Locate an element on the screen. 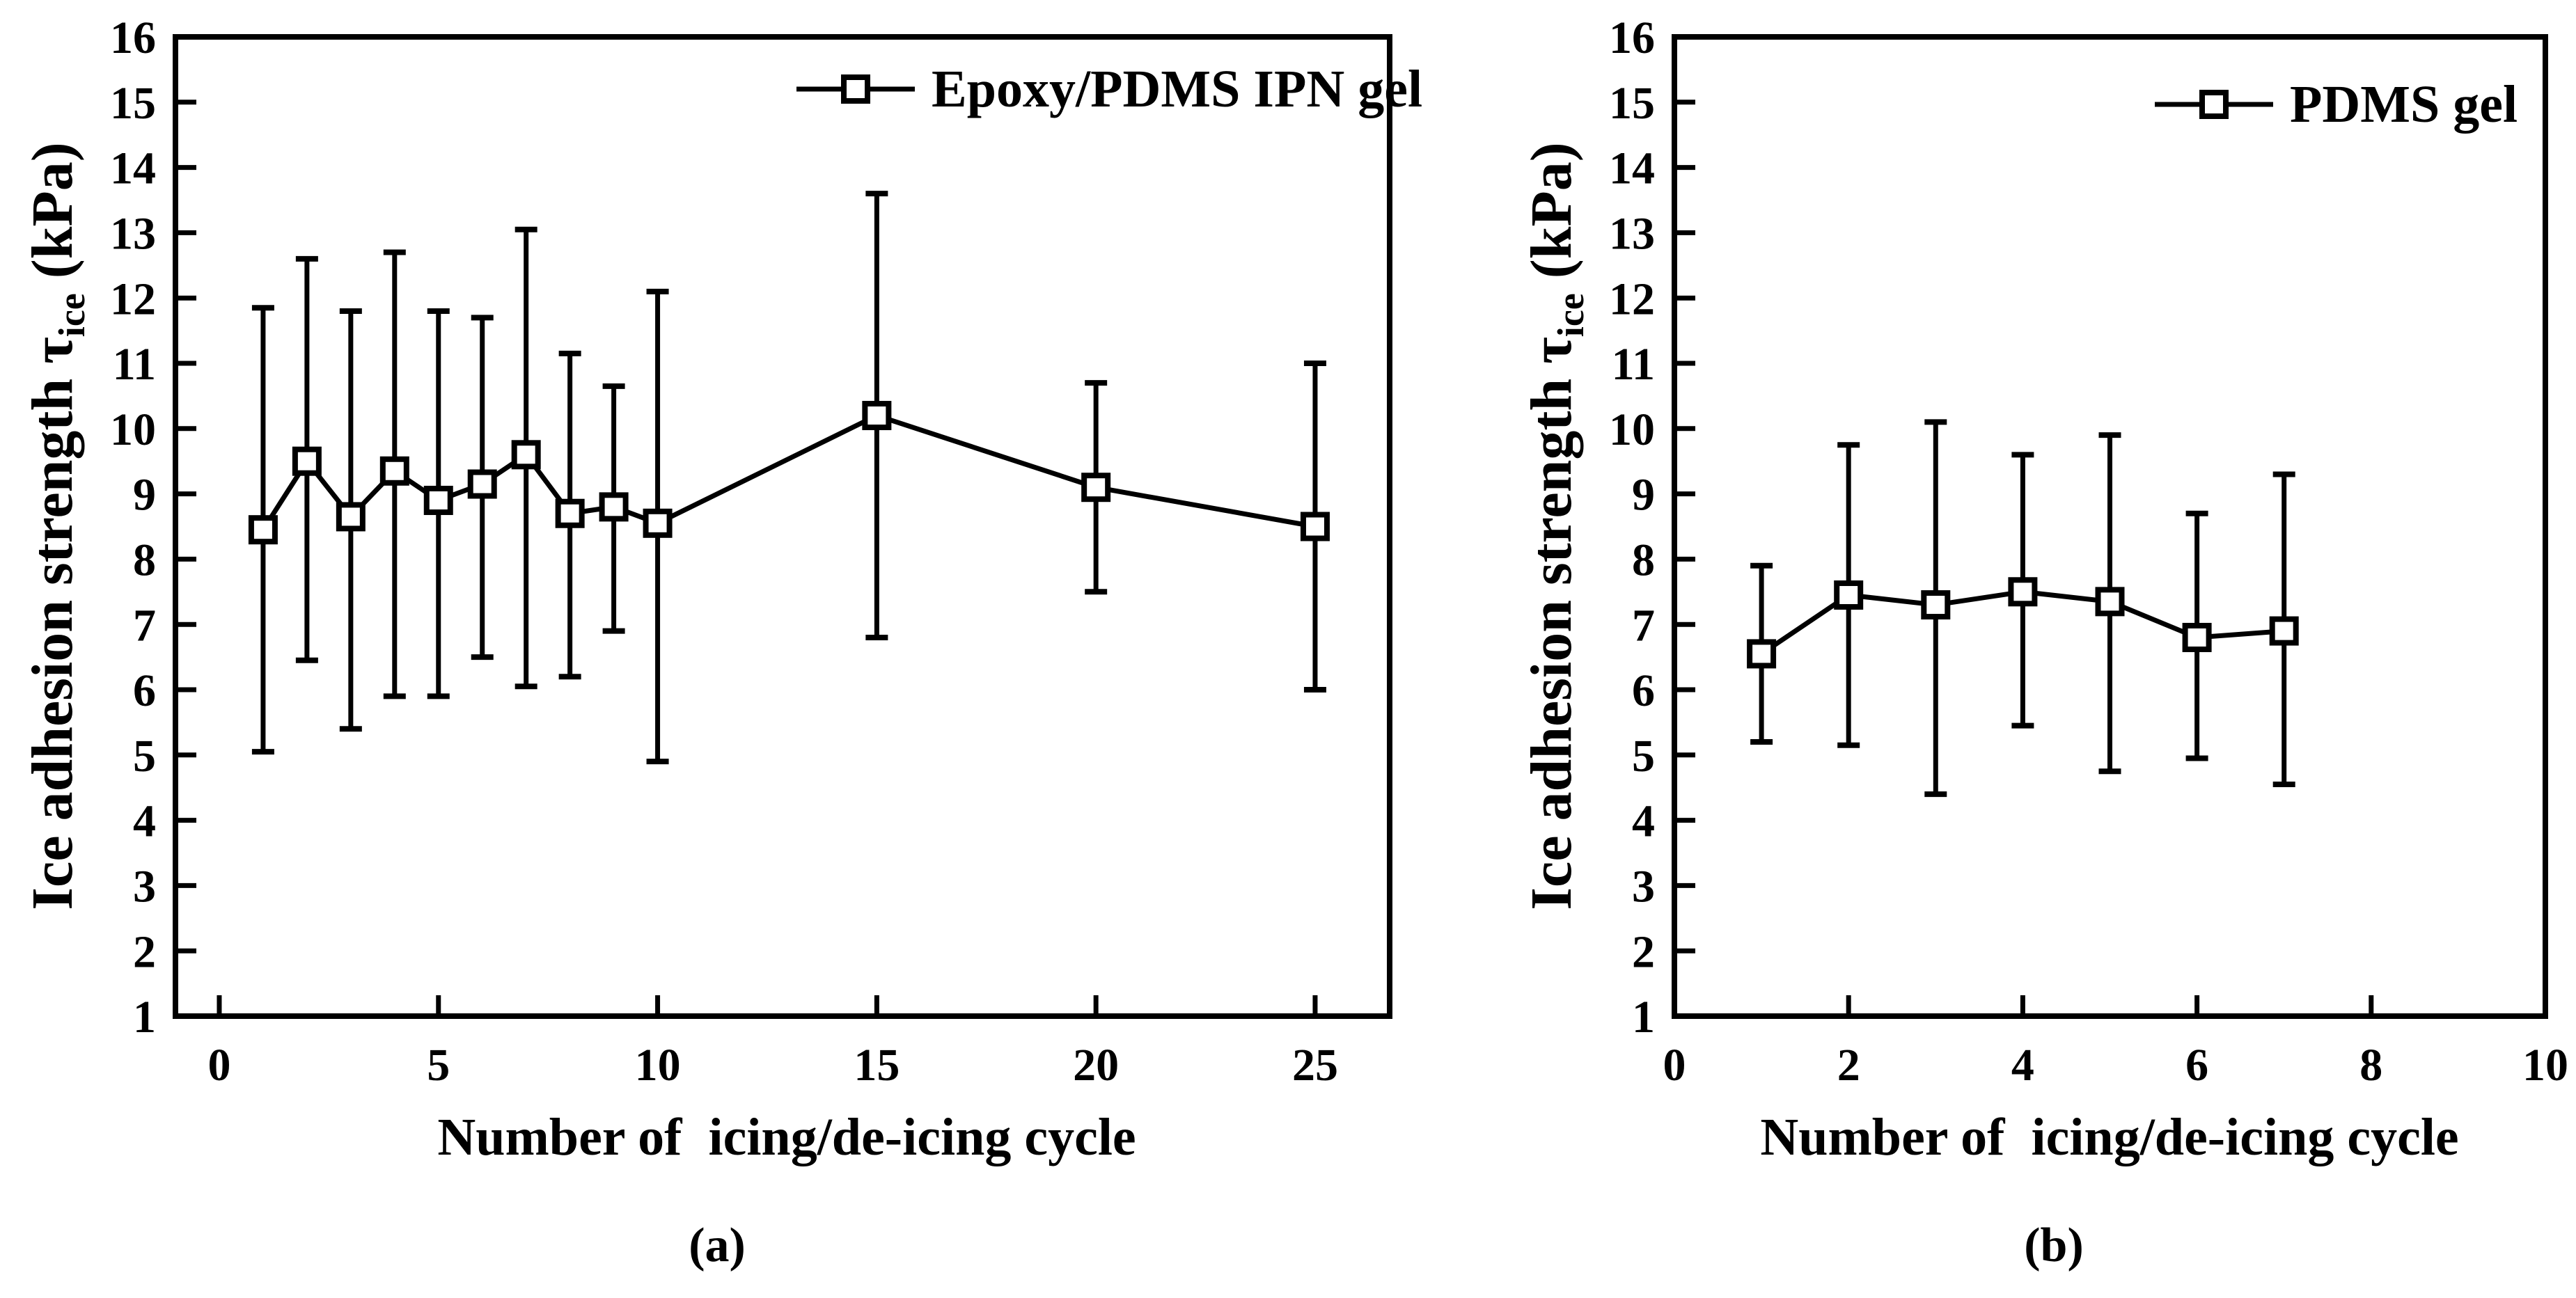 The image size is (2576, 1298). x-axis-tick-label: 20 is located at coordinates (1096, 1065).